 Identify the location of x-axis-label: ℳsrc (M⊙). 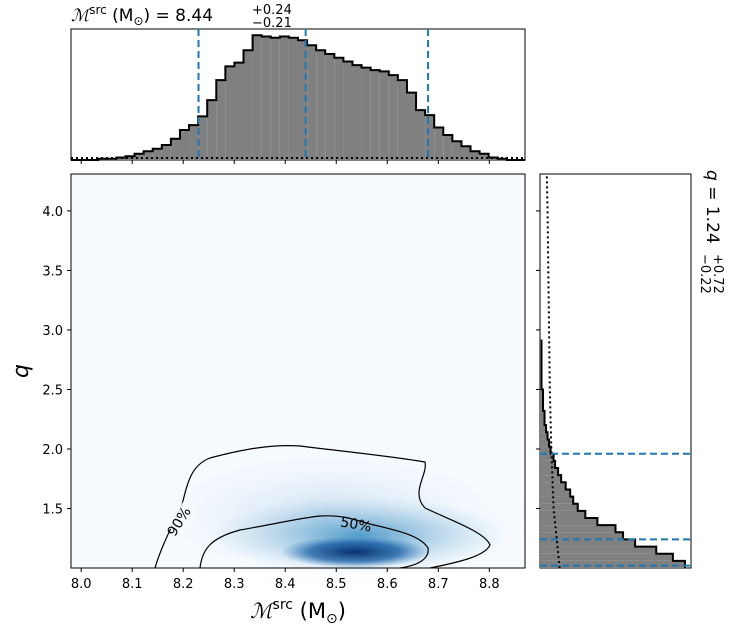
(298, 612).